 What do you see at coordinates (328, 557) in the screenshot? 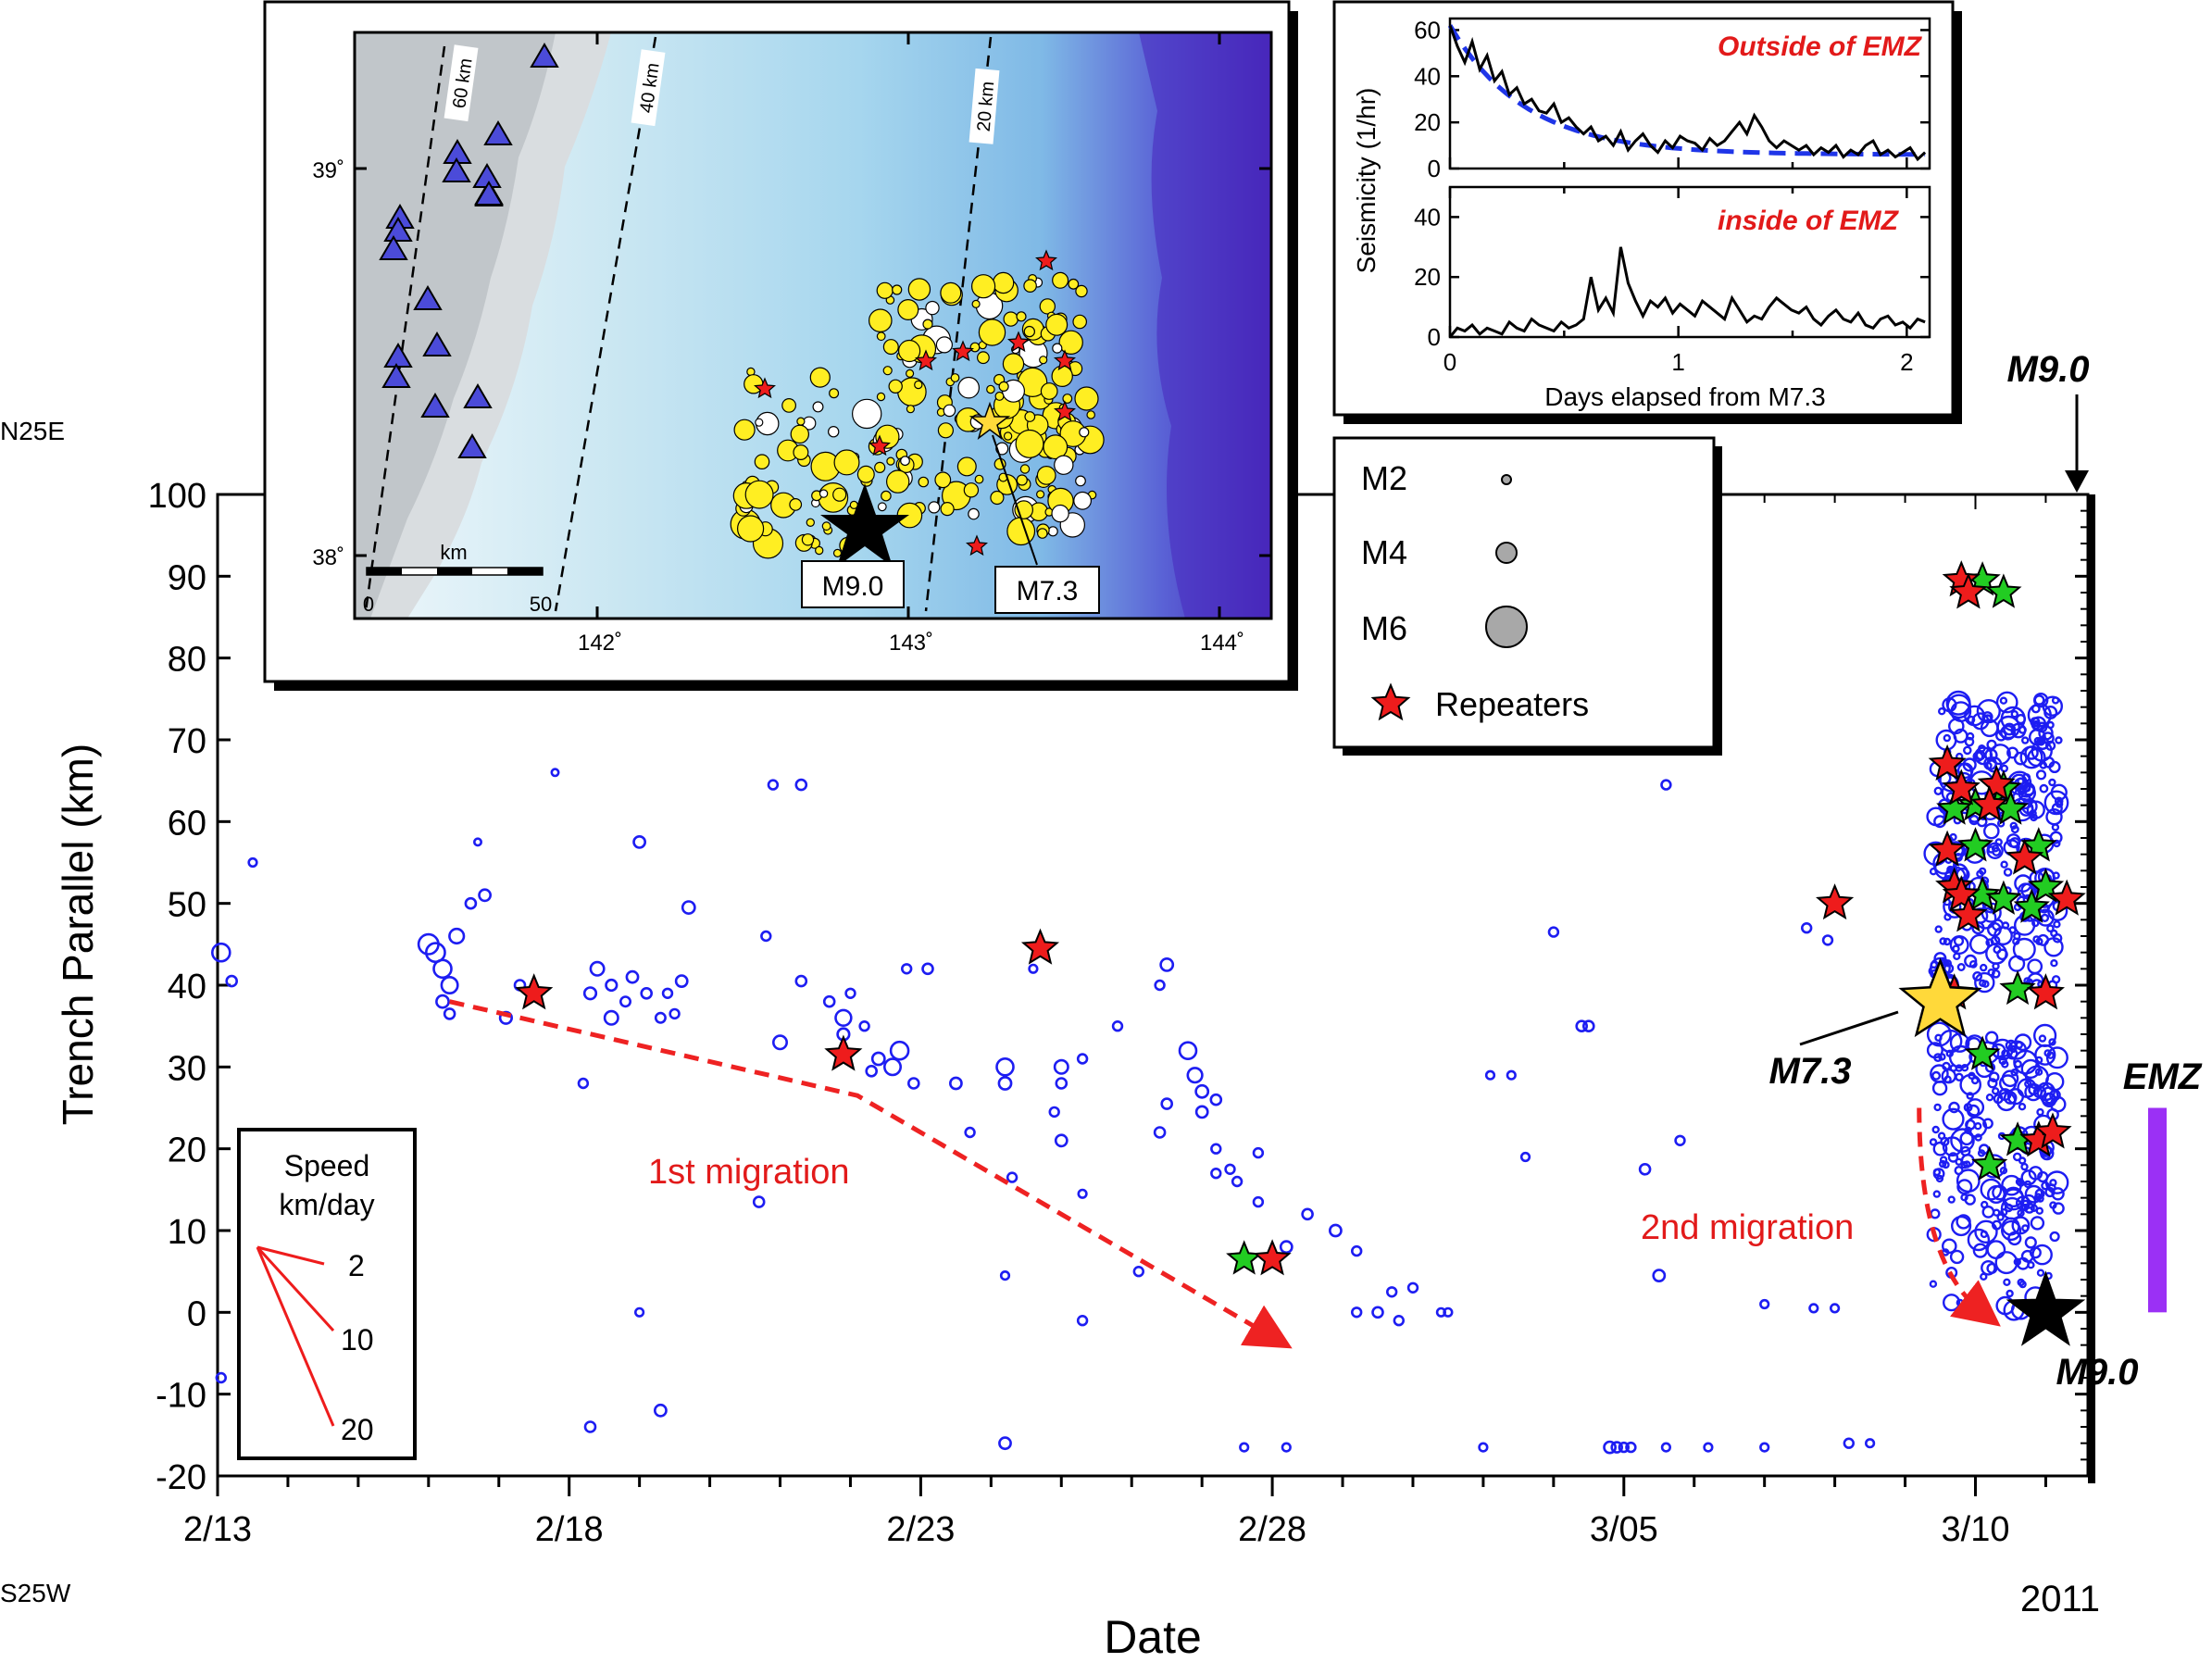
I see `lat-label-38: 38˚` at bounding box center [328, 557].